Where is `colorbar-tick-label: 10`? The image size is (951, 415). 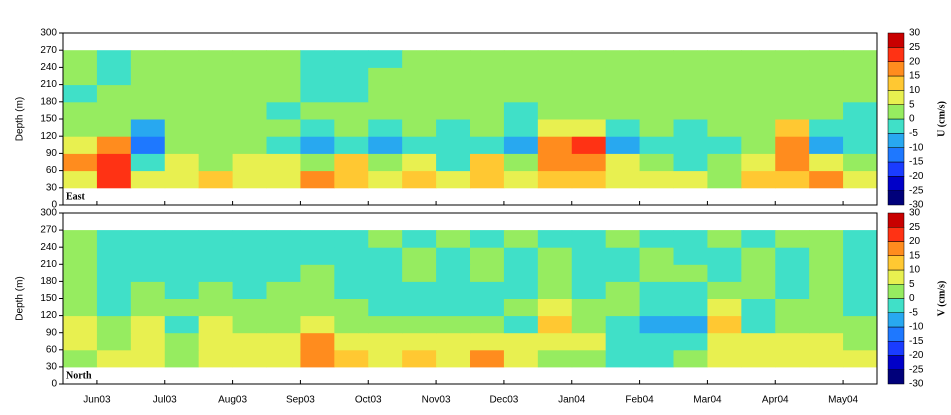 colorbar-tick-label: 10 is located at coordinates (915, 90).